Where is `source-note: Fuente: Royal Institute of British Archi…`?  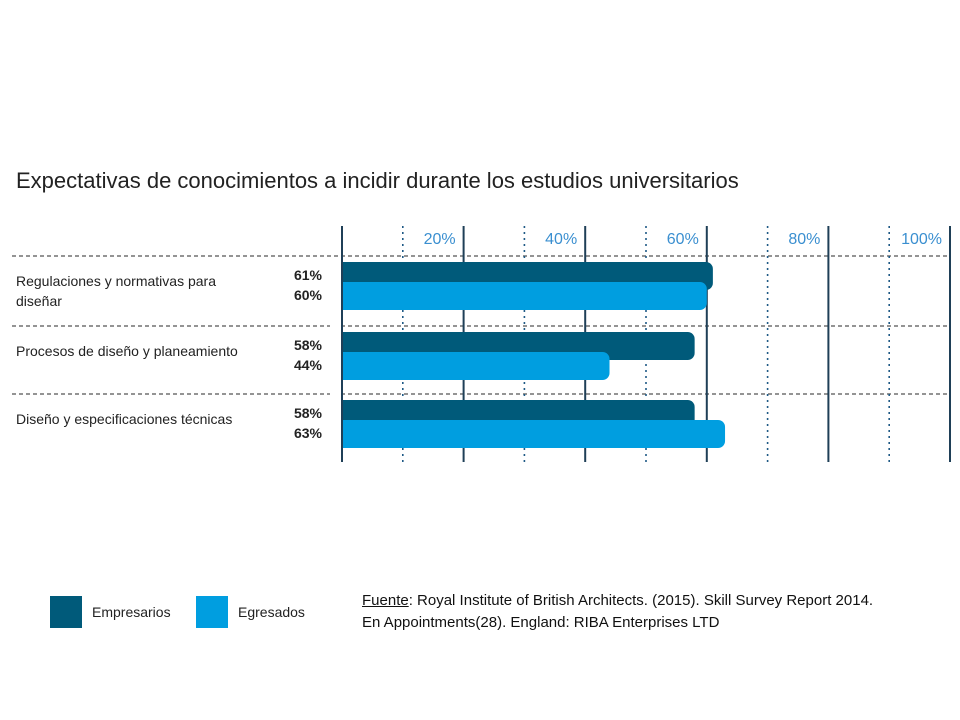
source-note: Fuente: Royal Institute of British Archi… is located at coordinates (657, 612).